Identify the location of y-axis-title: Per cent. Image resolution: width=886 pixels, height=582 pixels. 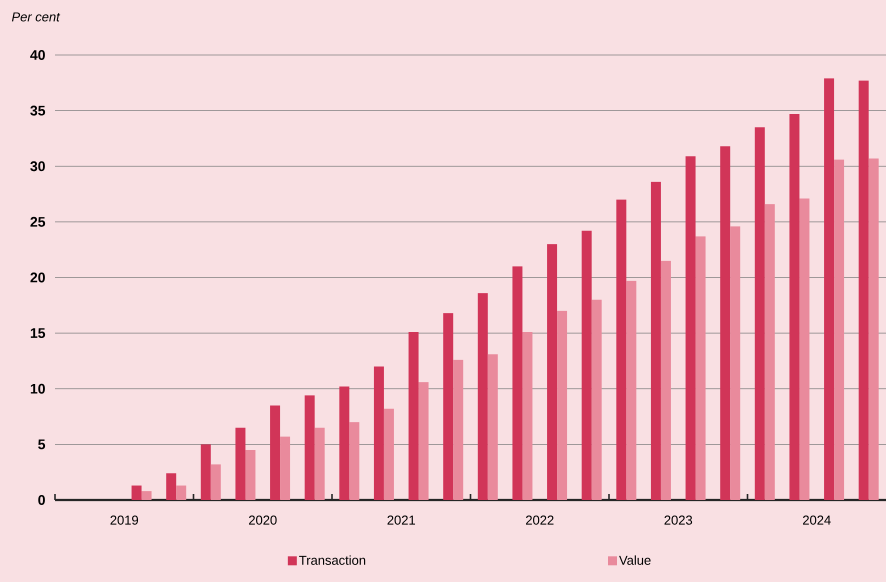
(36, 17).